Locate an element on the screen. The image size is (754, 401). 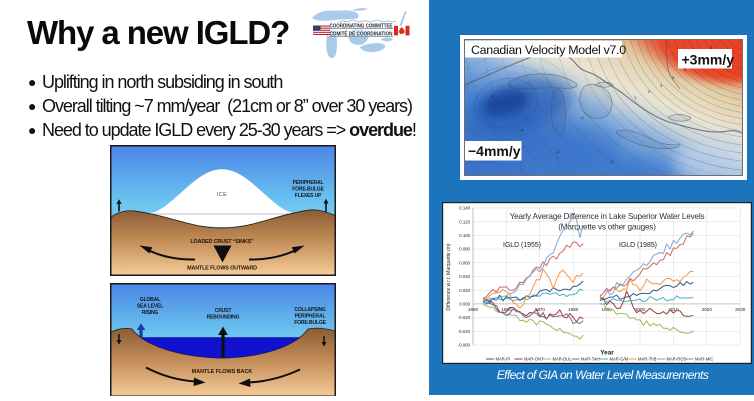
svg-text: GLOBAL is located at coordinates (150, 300).